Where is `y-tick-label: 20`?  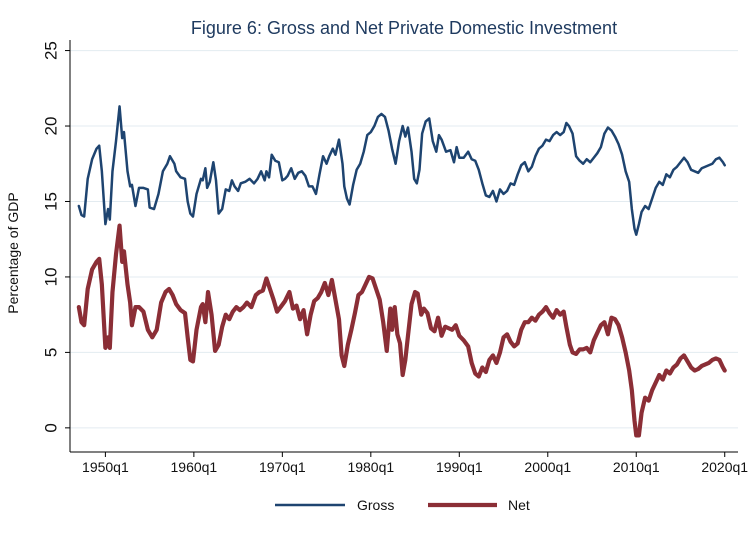
y-tick-label: 20 is located at coordinates (51, 126).